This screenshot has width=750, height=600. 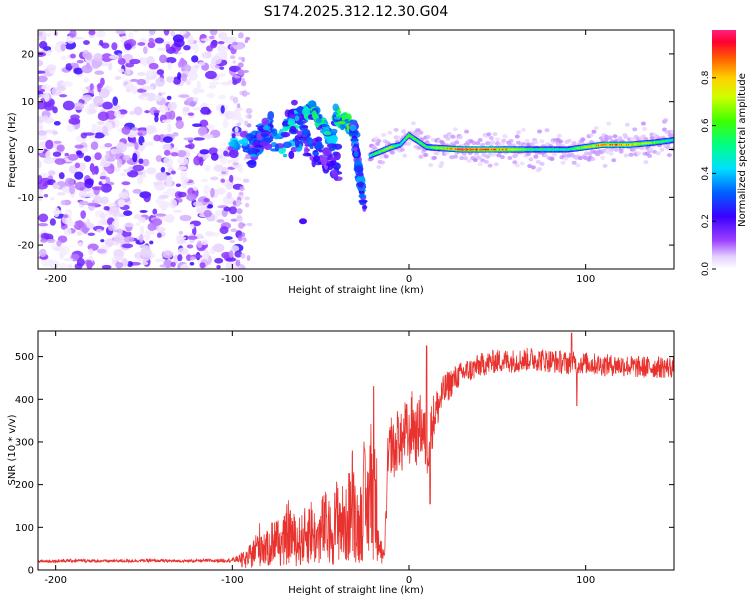 What do you see at coordinates (24, 528) in the screenshot?
I see `y-tick-label: 100` at bounding box center [24, 528].